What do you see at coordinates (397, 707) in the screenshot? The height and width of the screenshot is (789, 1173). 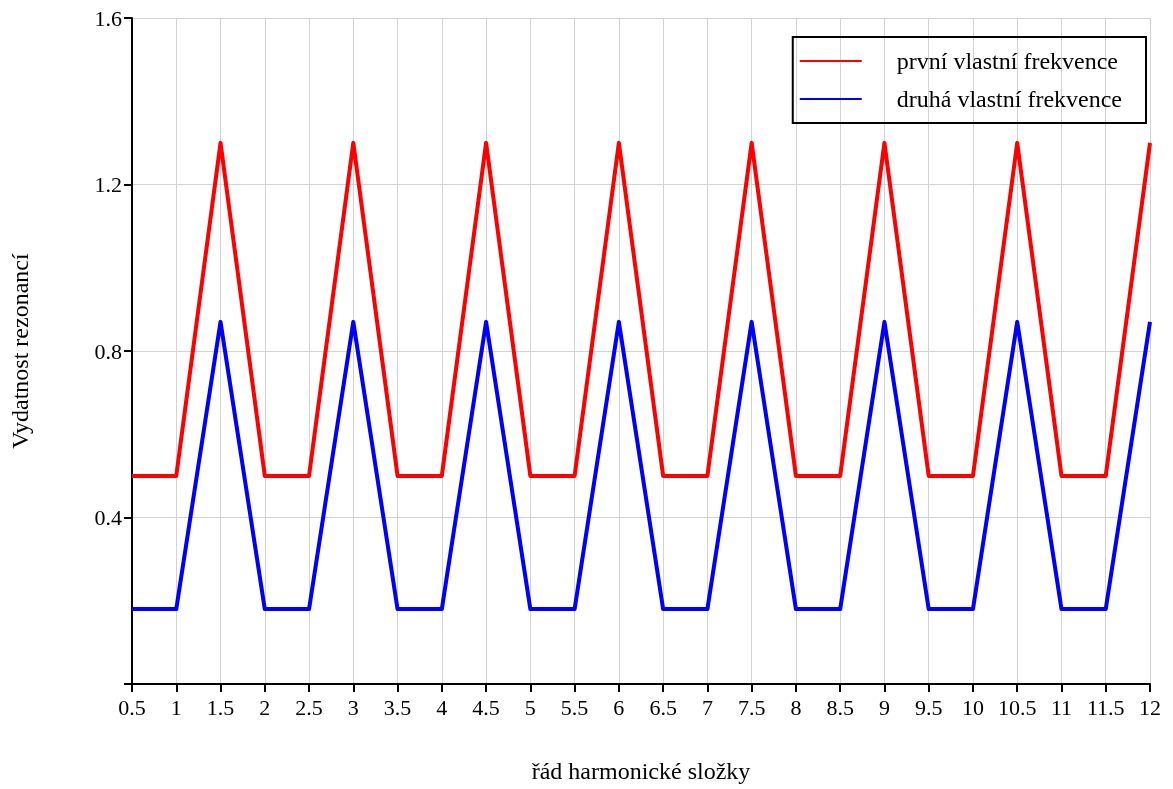 I see `x-tick-label: 3.5` at bounding box center [397, 707].